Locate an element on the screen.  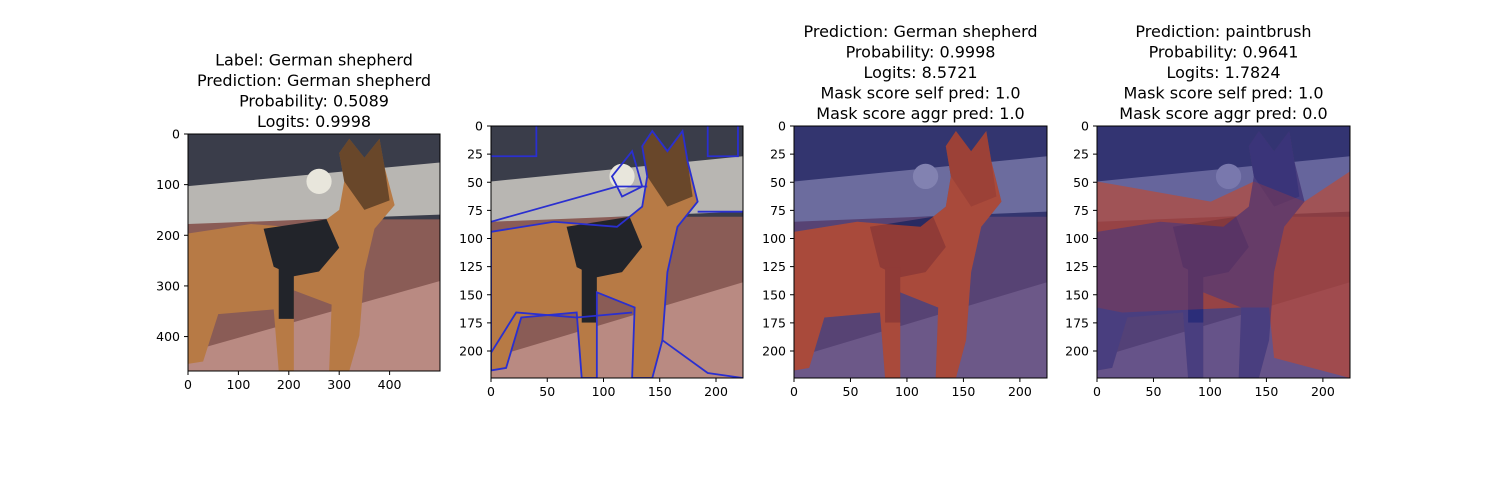
panel-title-line: Mask score aggr pred: 0.0 is located at coordinates (1223, 113).